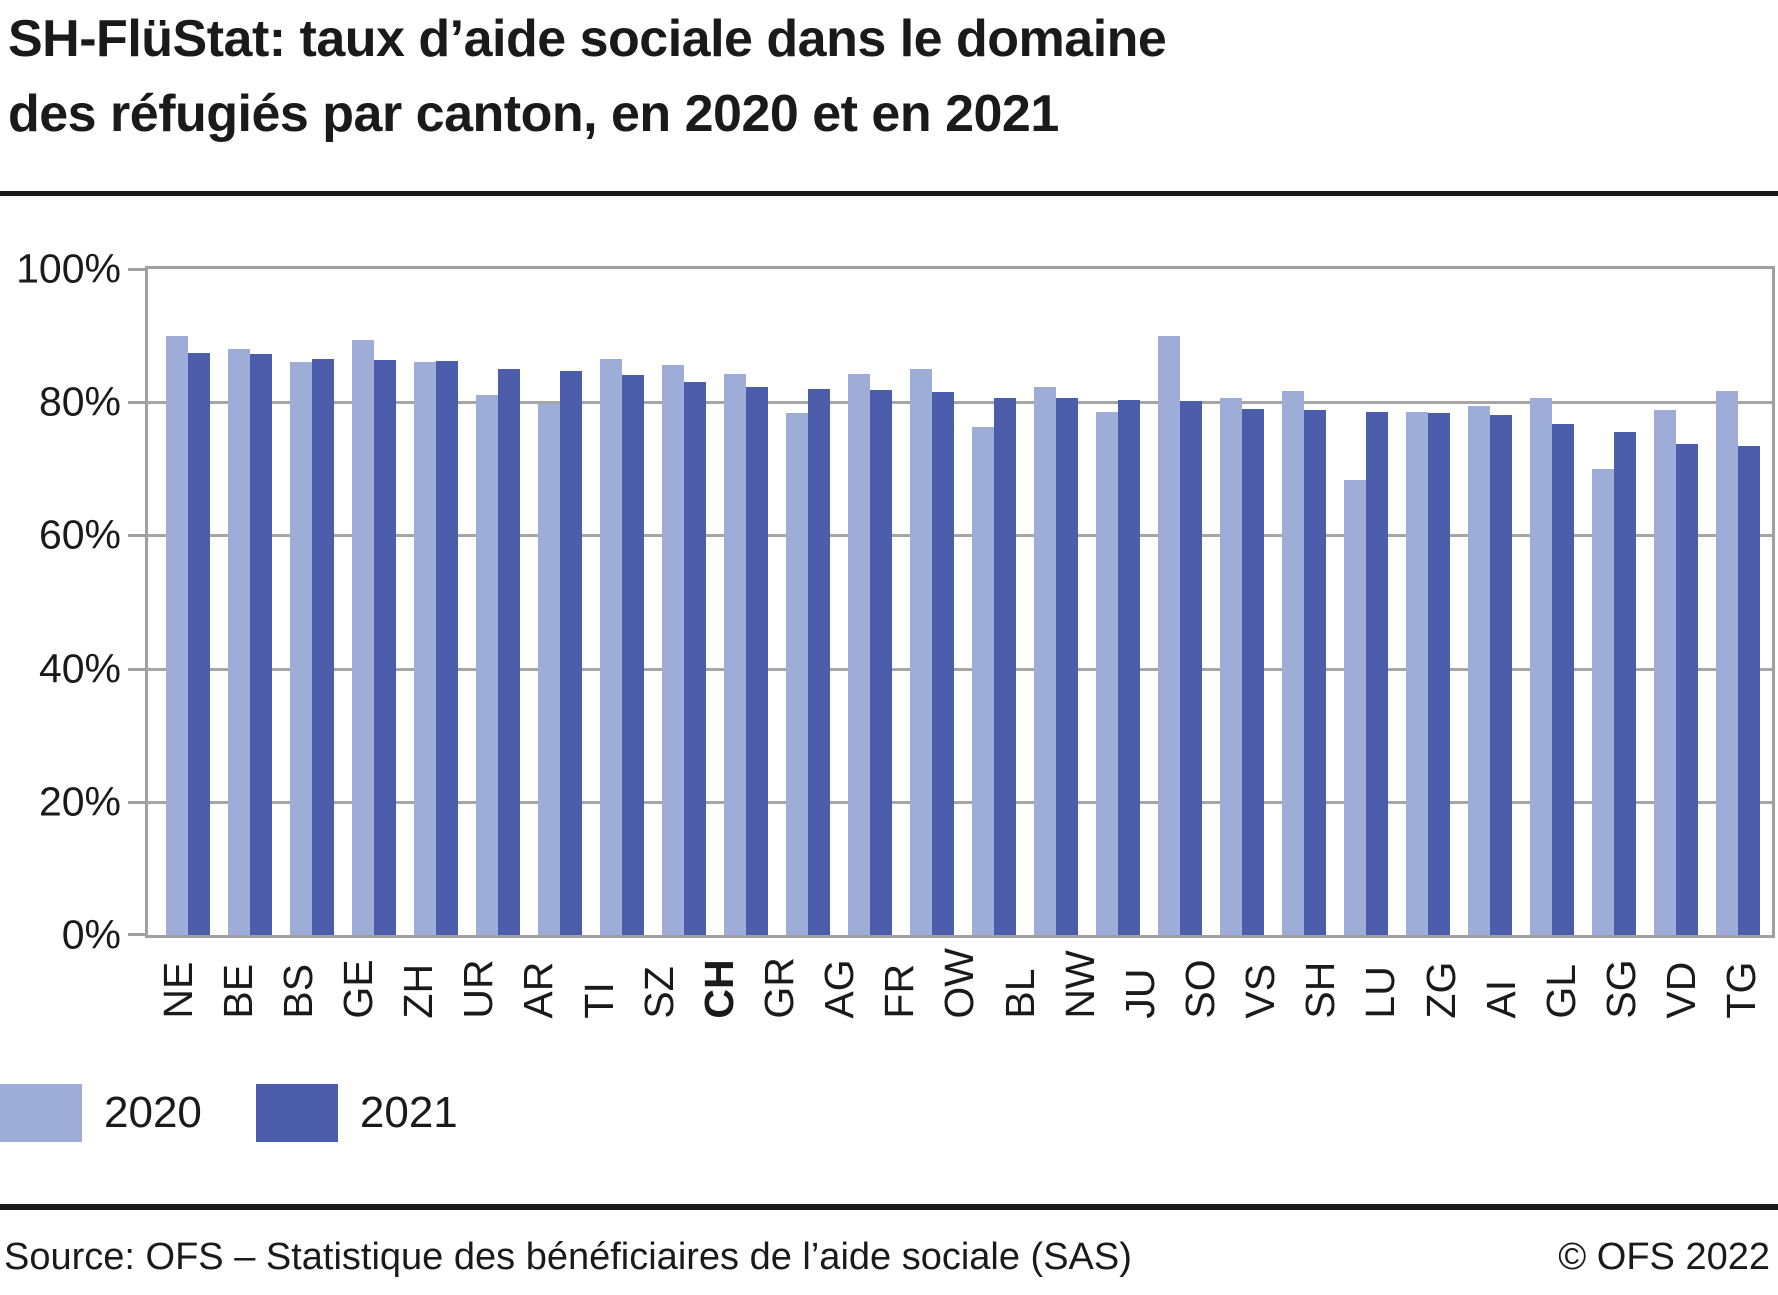 Image resolution: width=1778 pixels, height=1295 pixels. I want to click on bar-2021-FR, so click(943, 663).